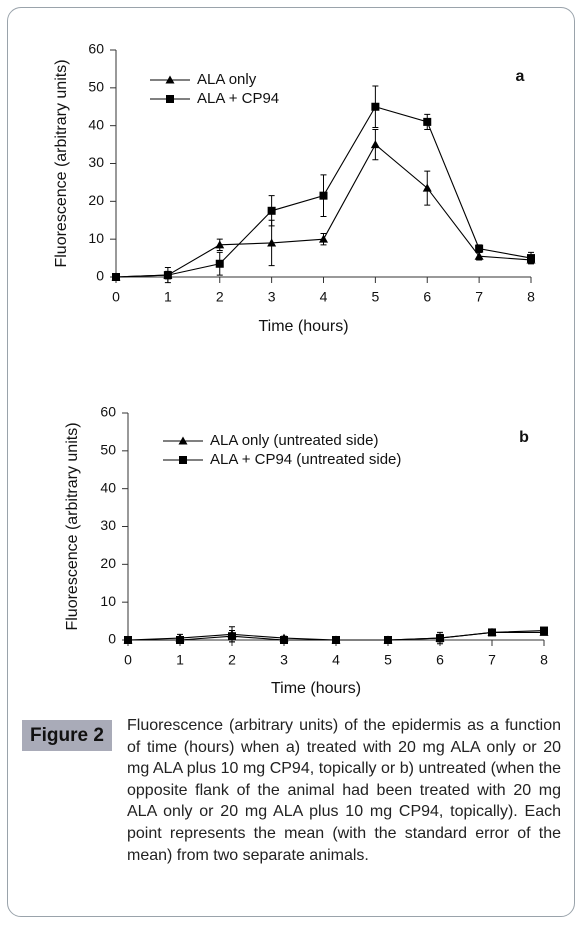 The height and width of the screenshot is (926, 584). Describe the element at coordinates (520, 76) in the screenshot. I see `panel-label: a` at that location.